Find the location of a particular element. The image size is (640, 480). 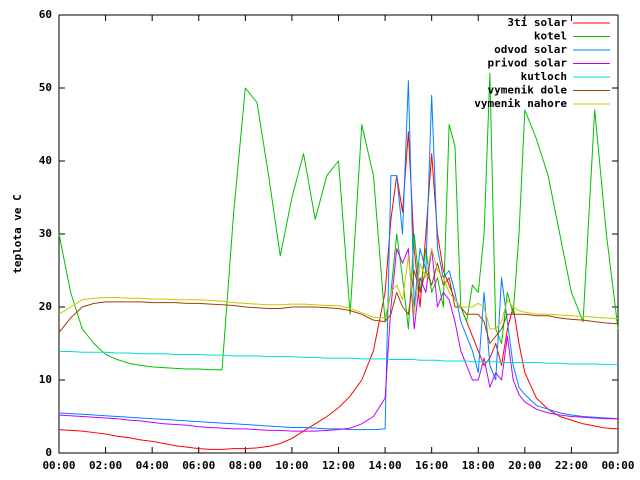

legend-label: vymenik dole is located at coordinates (528, 90).